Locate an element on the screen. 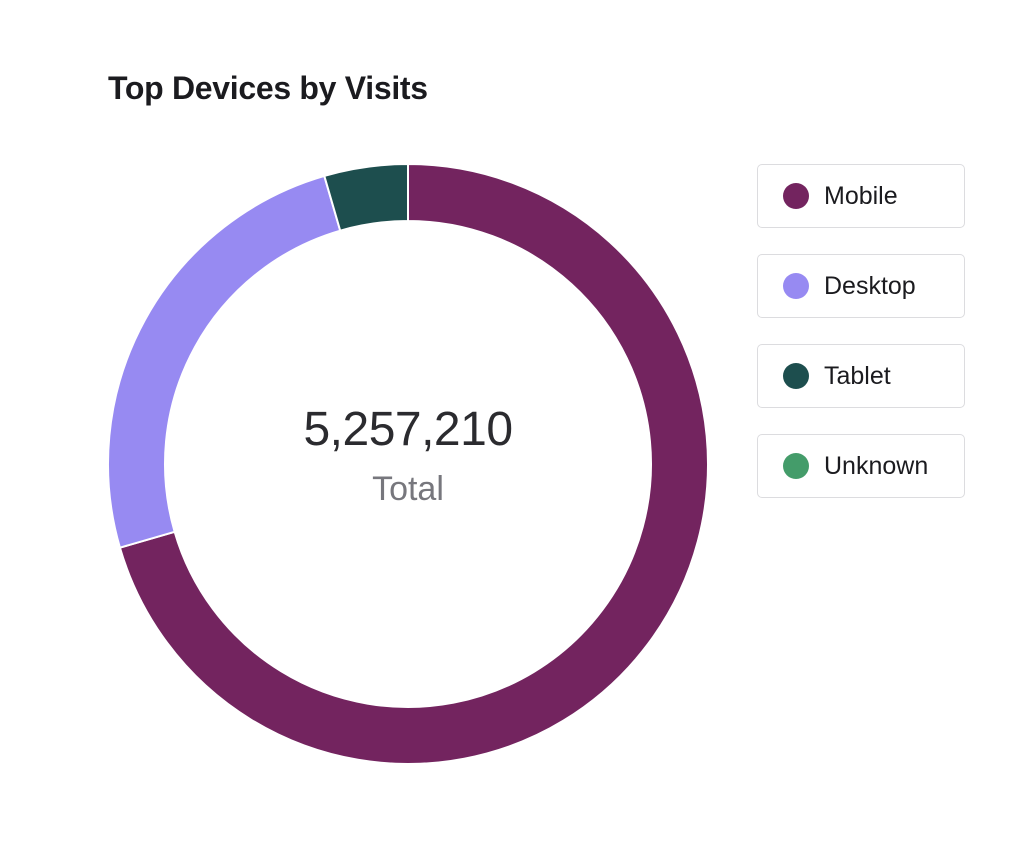 The image size is (1018, 844). legend-item-tablet: Tablet is located at coordinates (861, 376).